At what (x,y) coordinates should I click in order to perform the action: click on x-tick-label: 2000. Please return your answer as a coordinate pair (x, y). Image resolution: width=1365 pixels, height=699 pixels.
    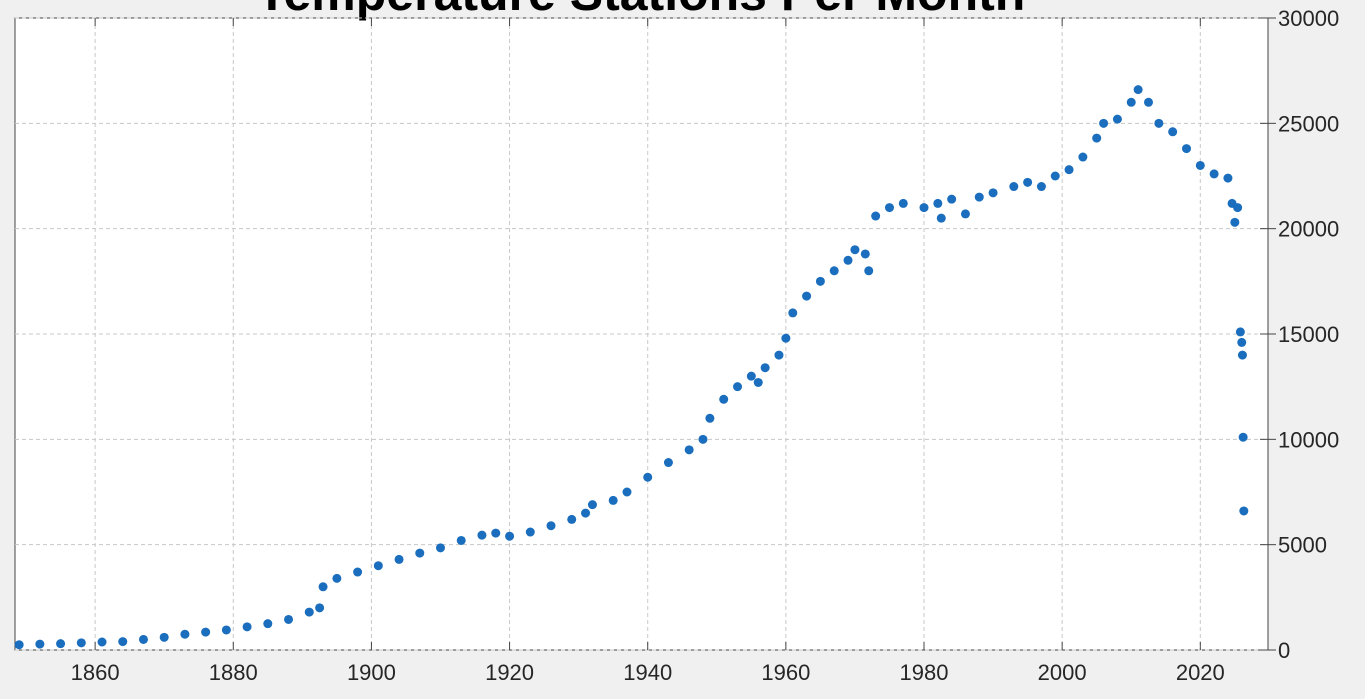
    Looking at the image, I should click on (1062, 672).